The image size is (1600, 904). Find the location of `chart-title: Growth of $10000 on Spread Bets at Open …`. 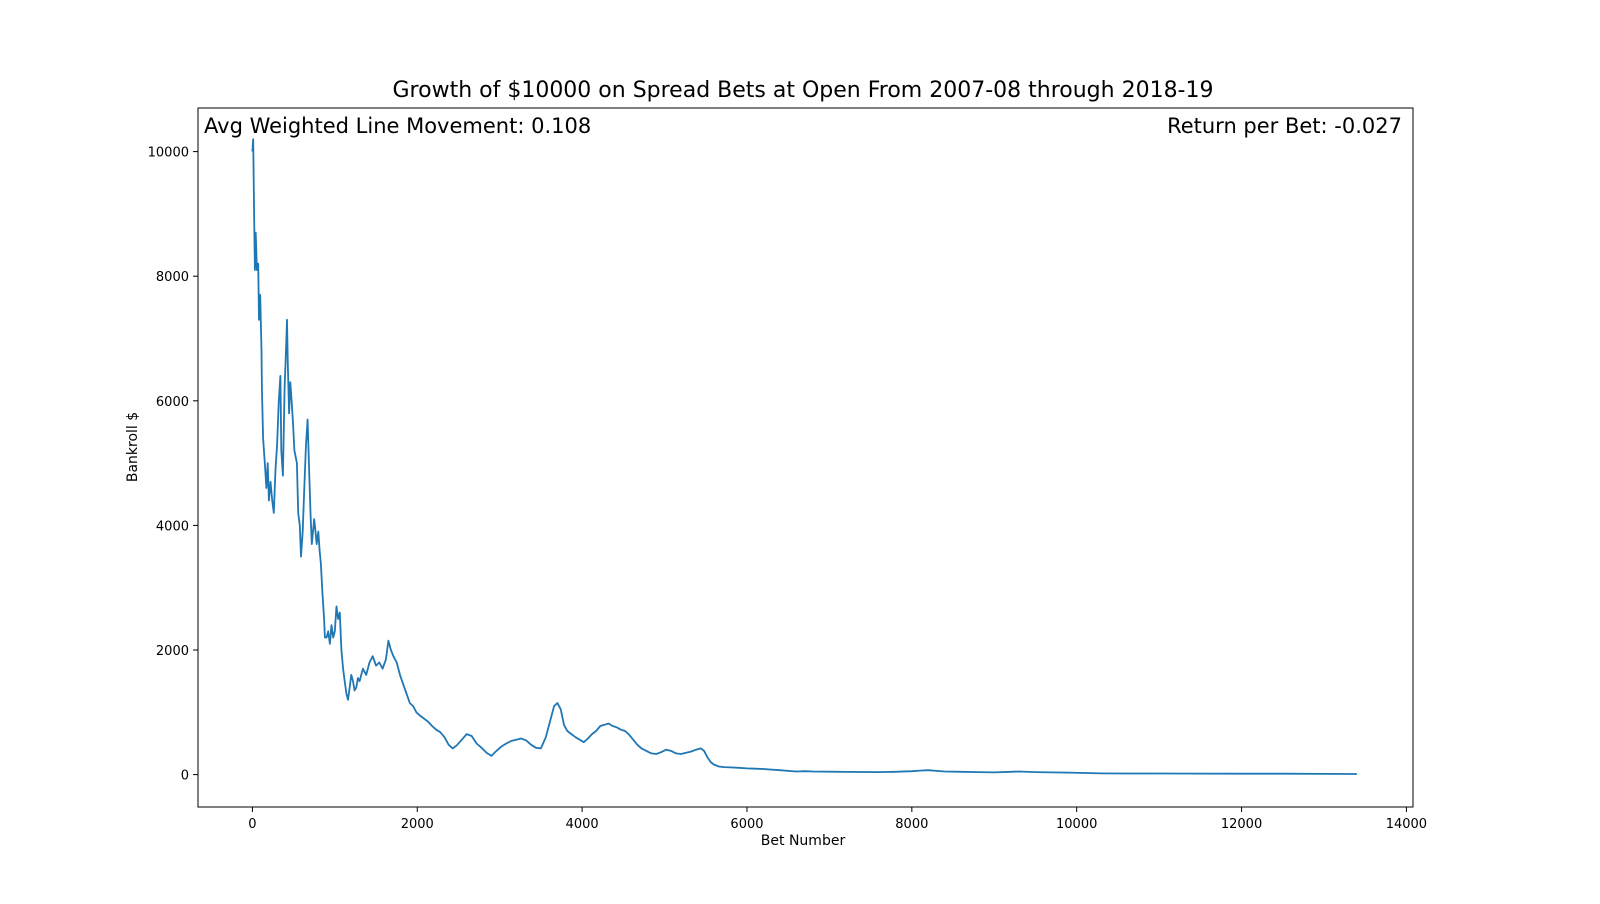

chart-title: Growth of $10000 on Spread Bets at Open … is located at coordinates (803, 90).